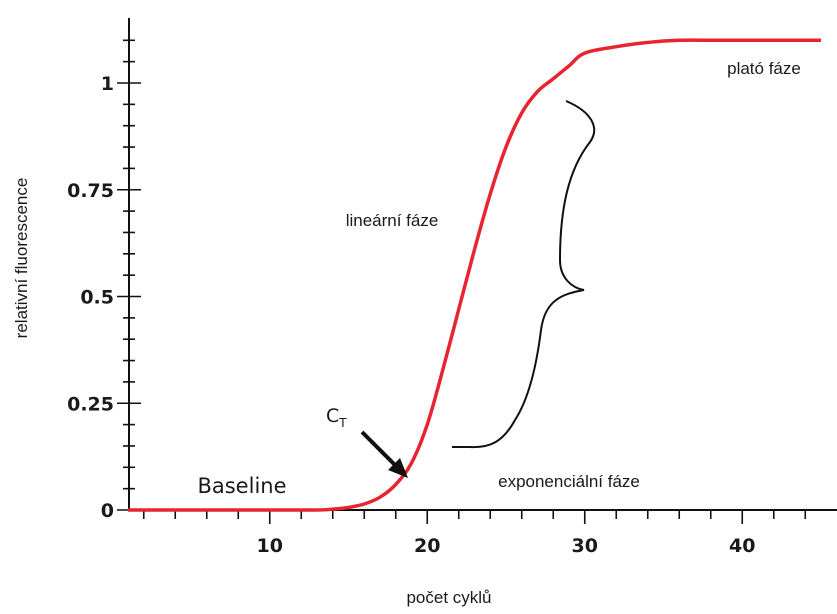  Describe the element at coordinates (21, 258) in the screenshot. I see `y-axis-label: relativní fluorescence` at that location.